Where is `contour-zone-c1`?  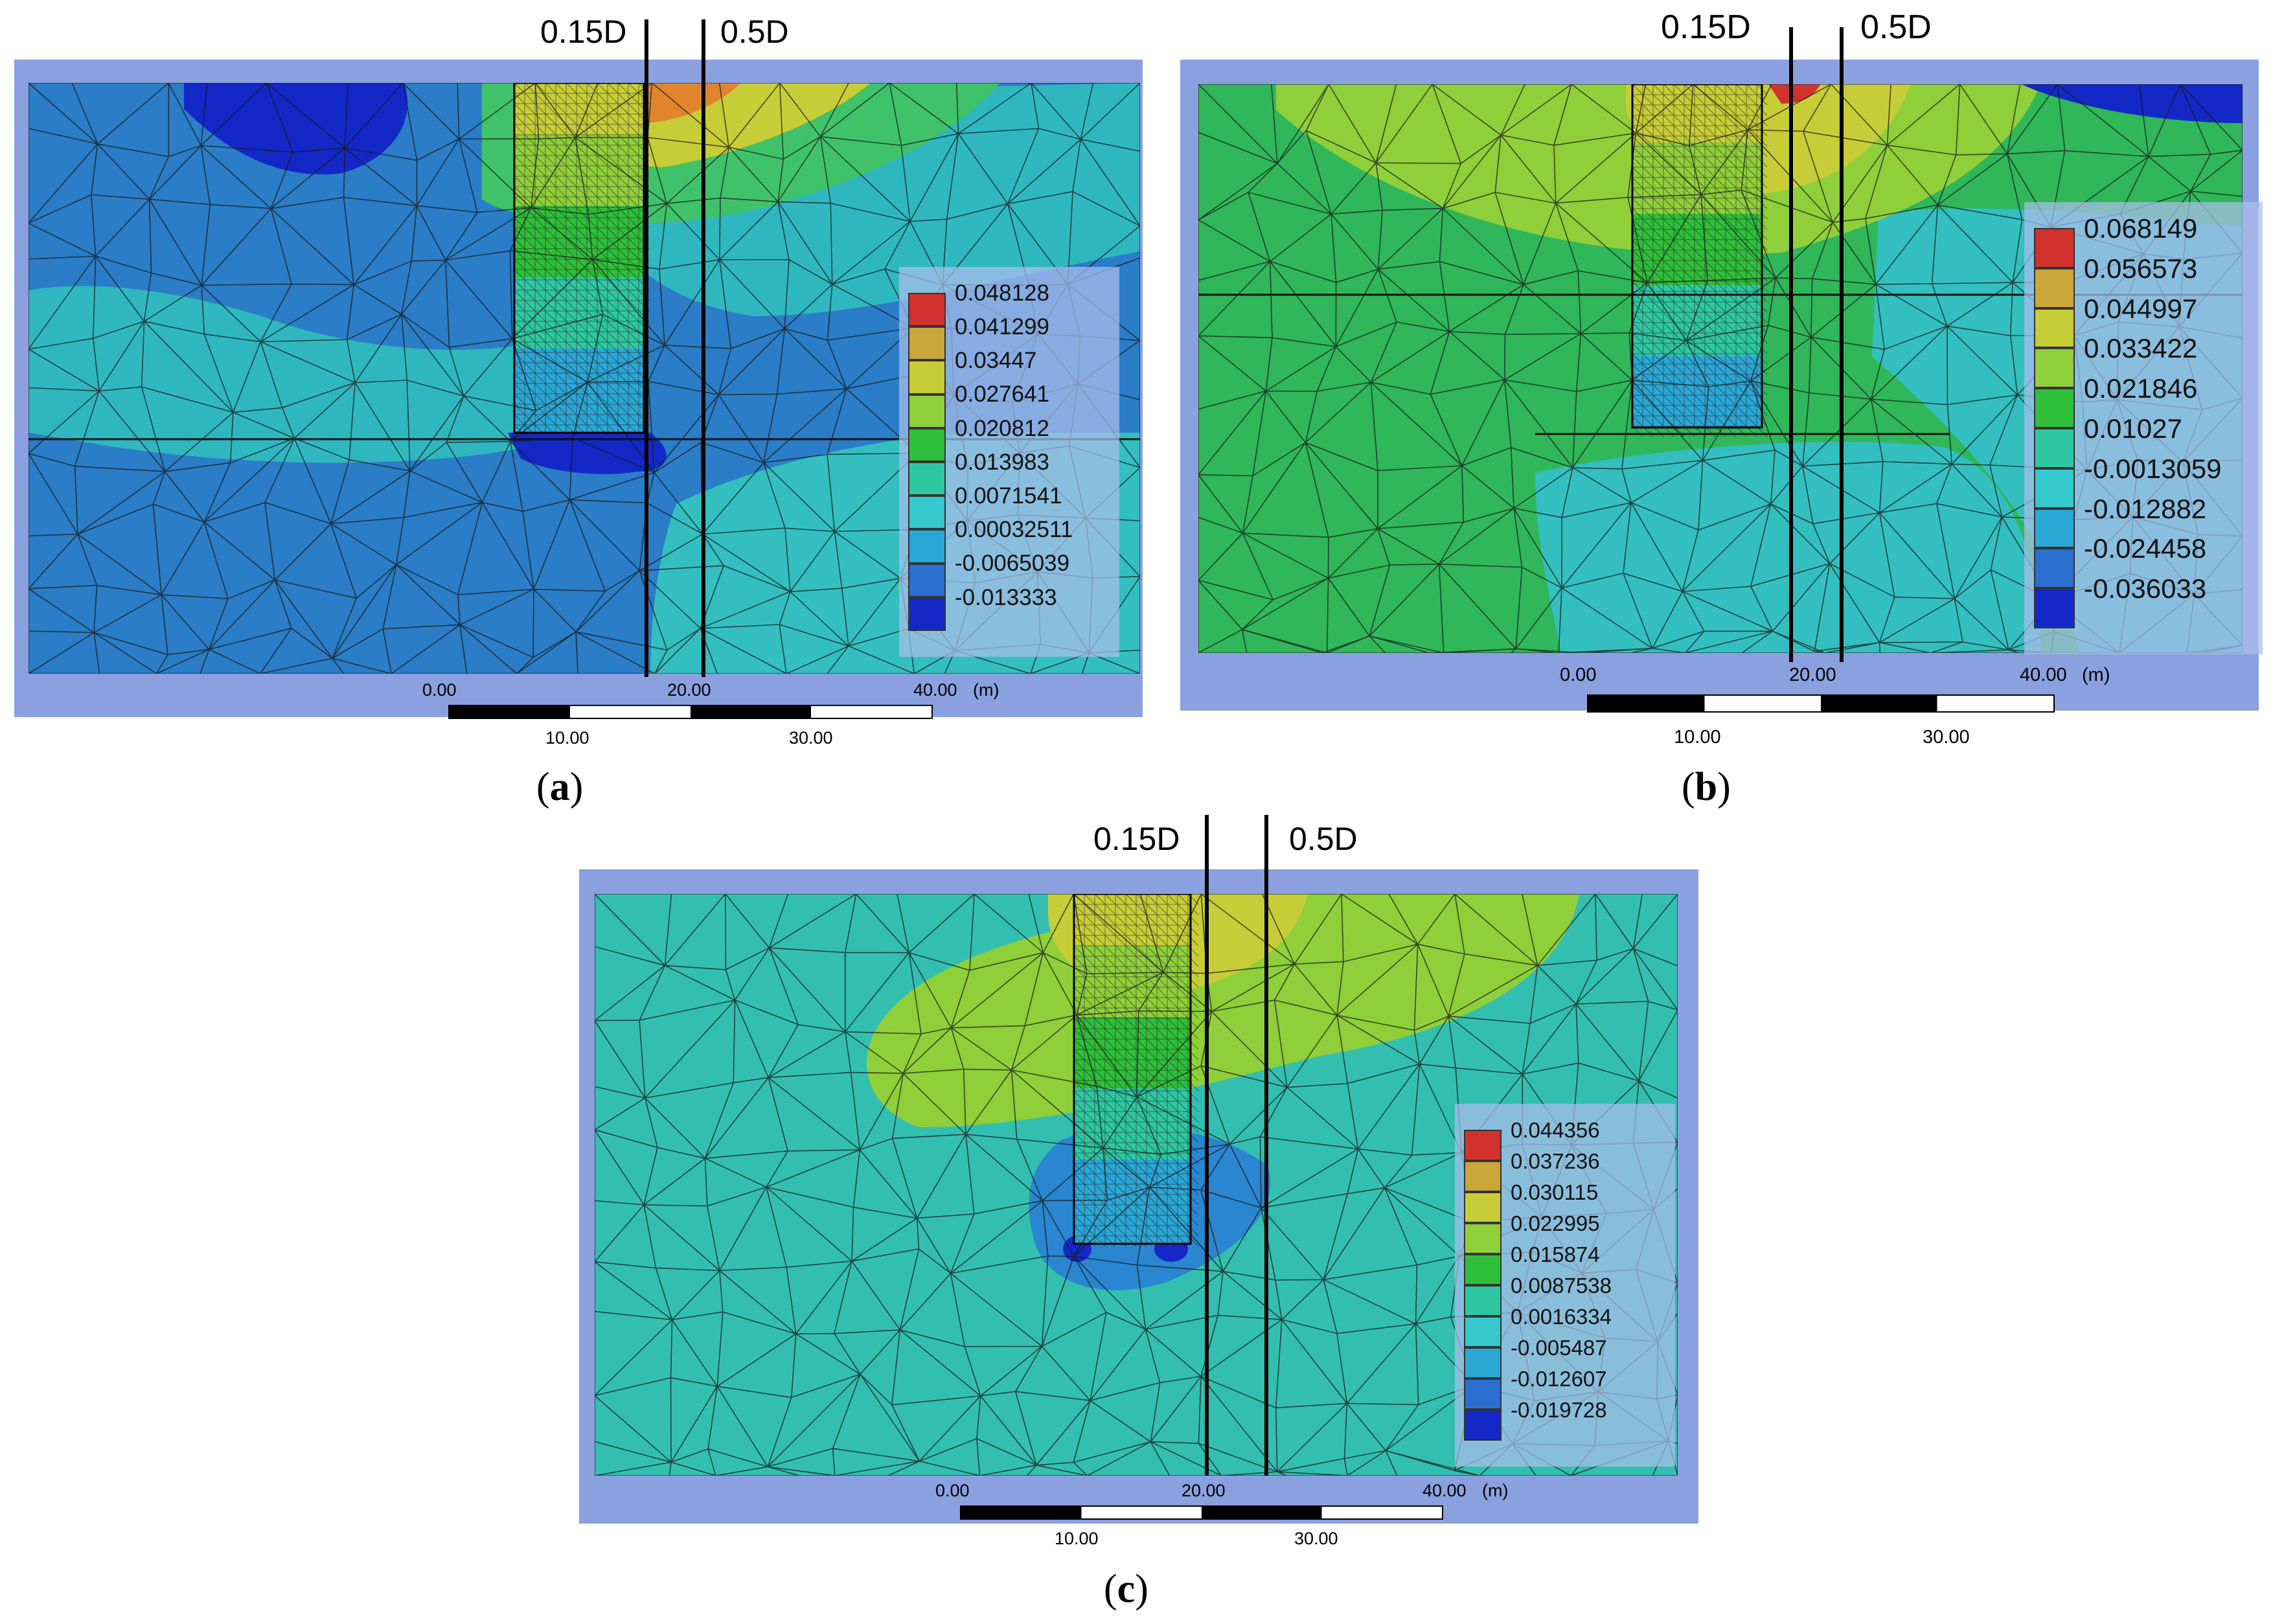 contour-zone-c1 is located at coordinates (1223, 1010).